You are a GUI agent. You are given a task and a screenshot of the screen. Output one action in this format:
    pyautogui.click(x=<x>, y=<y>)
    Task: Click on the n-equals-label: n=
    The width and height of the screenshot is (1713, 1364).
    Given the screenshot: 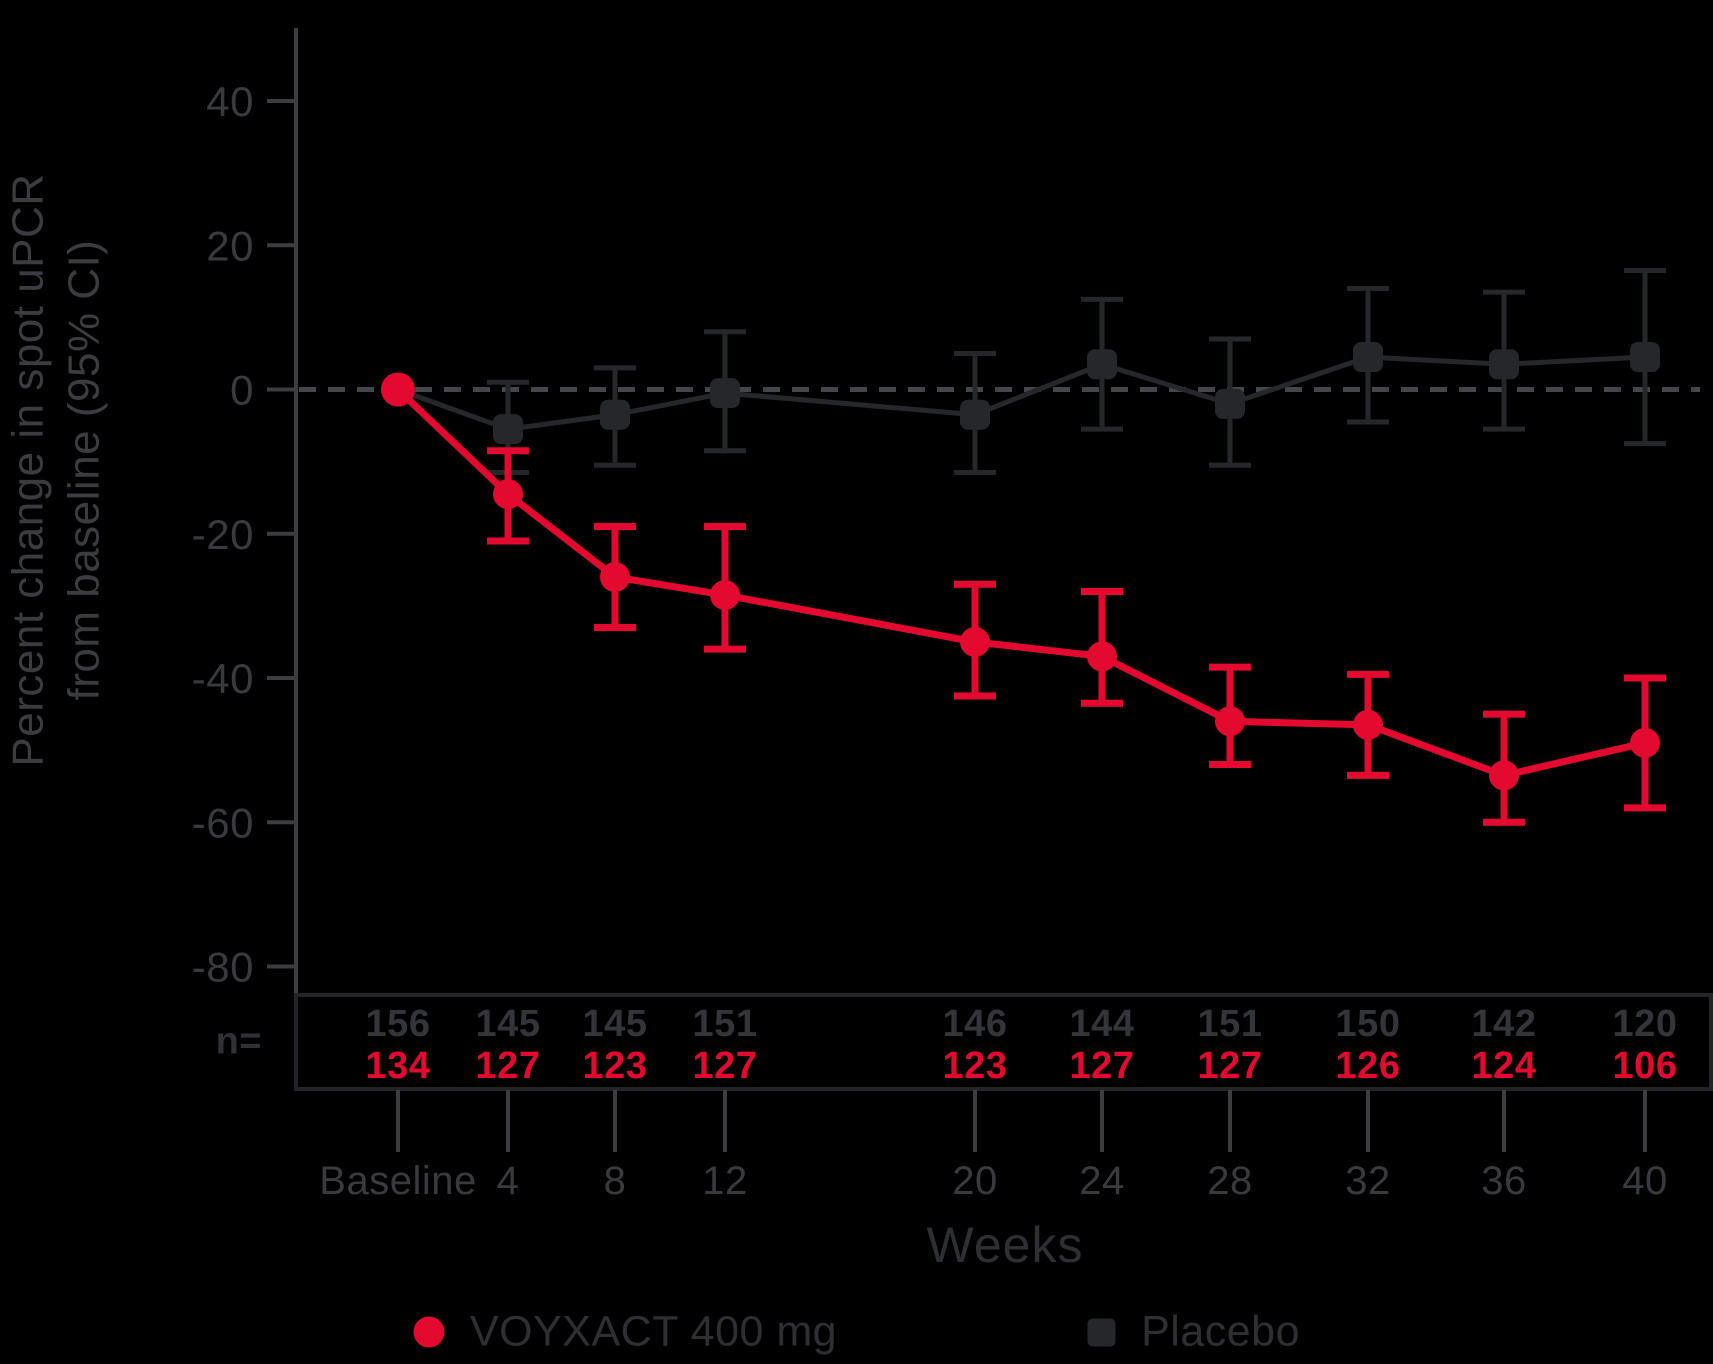 What is the action you would take?
    pyautogui.click(x=238, y=1041)
    